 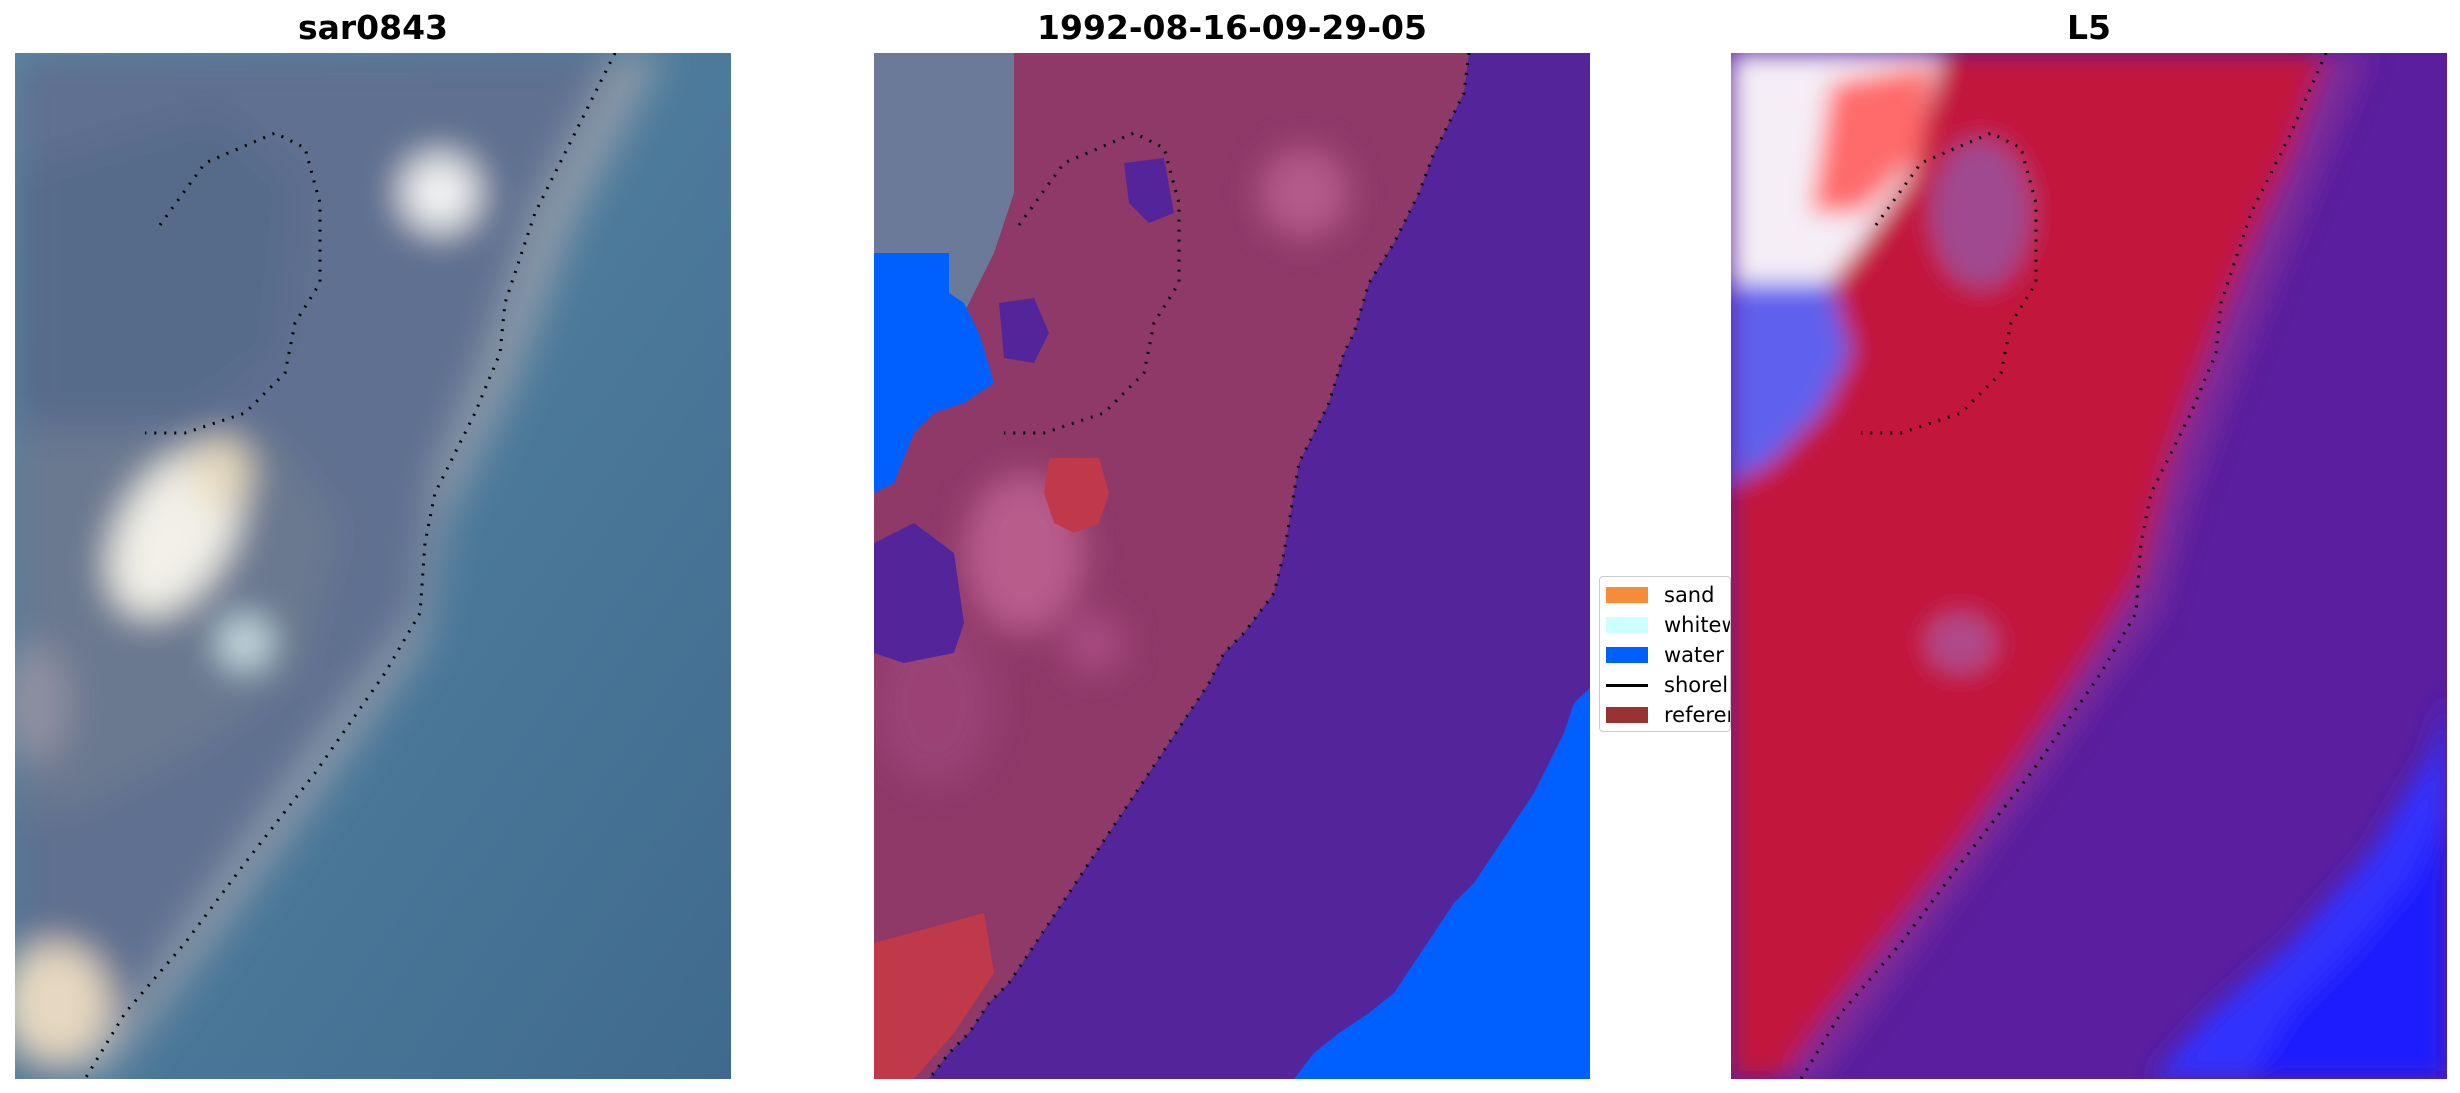 I want to click on legend-item-water: water, so click(x=1665, y=655).